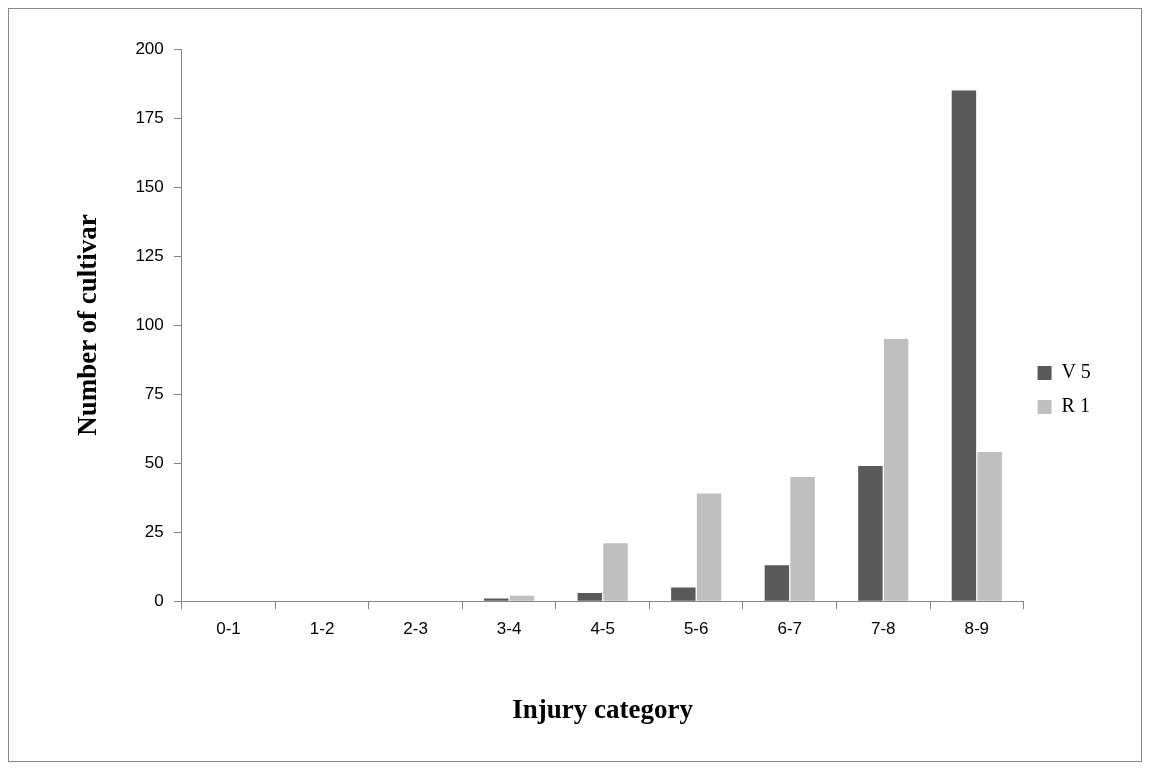 The height and width of the screenshot is (770, 1150). Describe the element at coordinates (159, 600) in the screenshot. I see `y-tick-label: 0` at that location.